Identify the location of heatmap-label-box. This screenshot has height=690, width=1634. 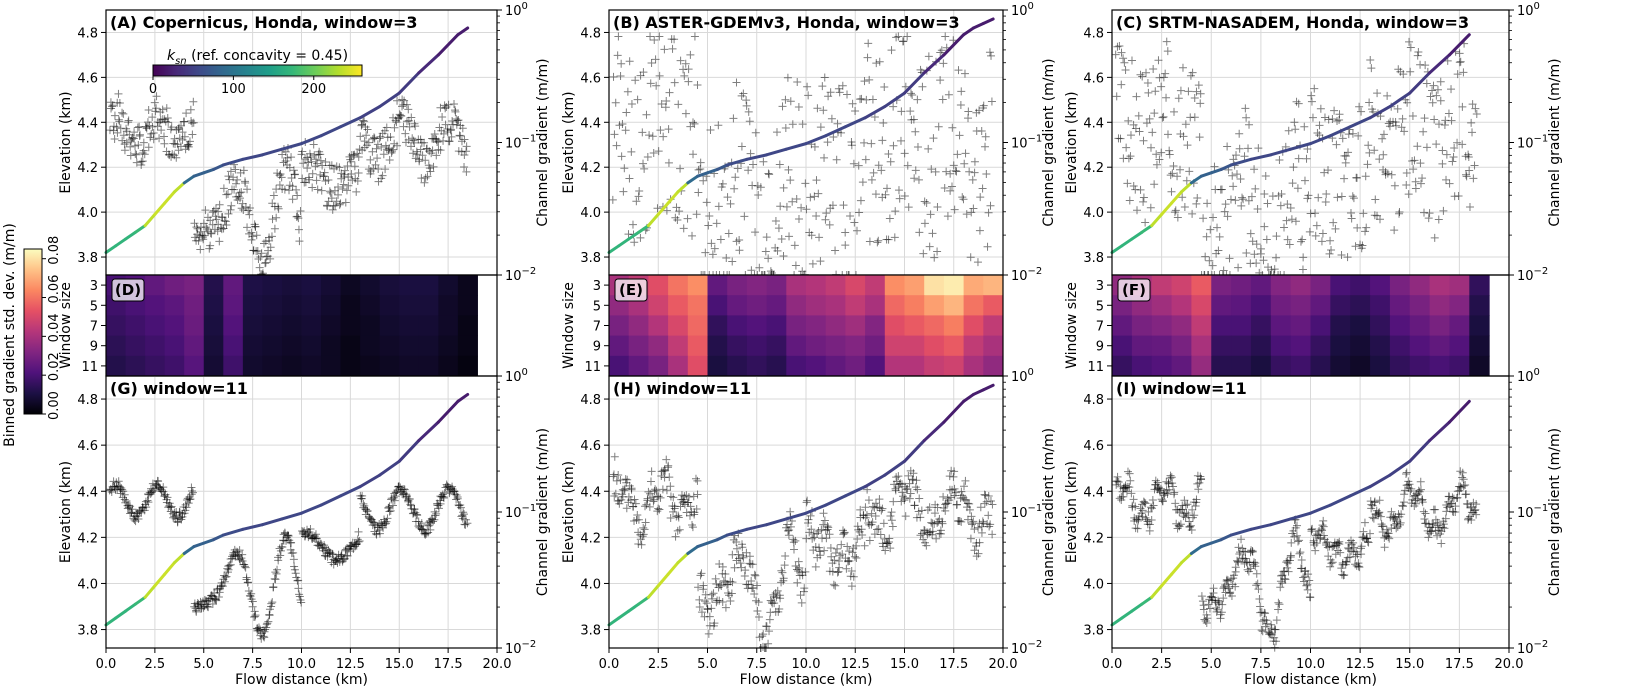
(128, 290).